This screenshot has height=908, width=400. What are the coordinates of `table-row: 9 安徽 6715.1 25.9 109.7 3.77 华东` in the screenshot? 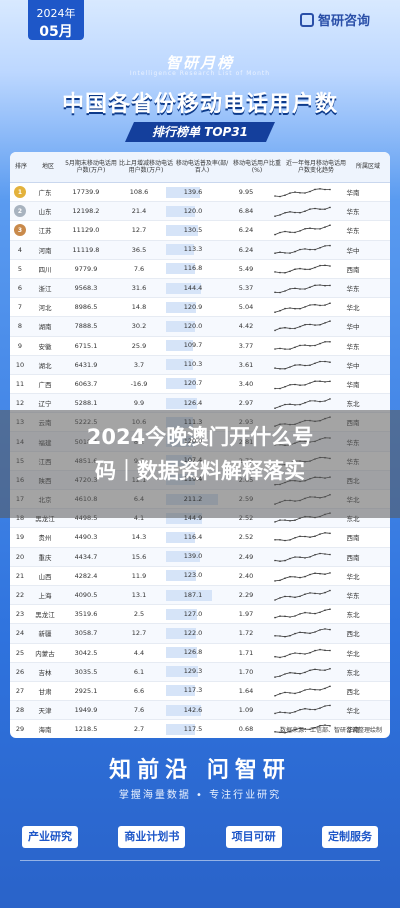 It's located at (200, 346).